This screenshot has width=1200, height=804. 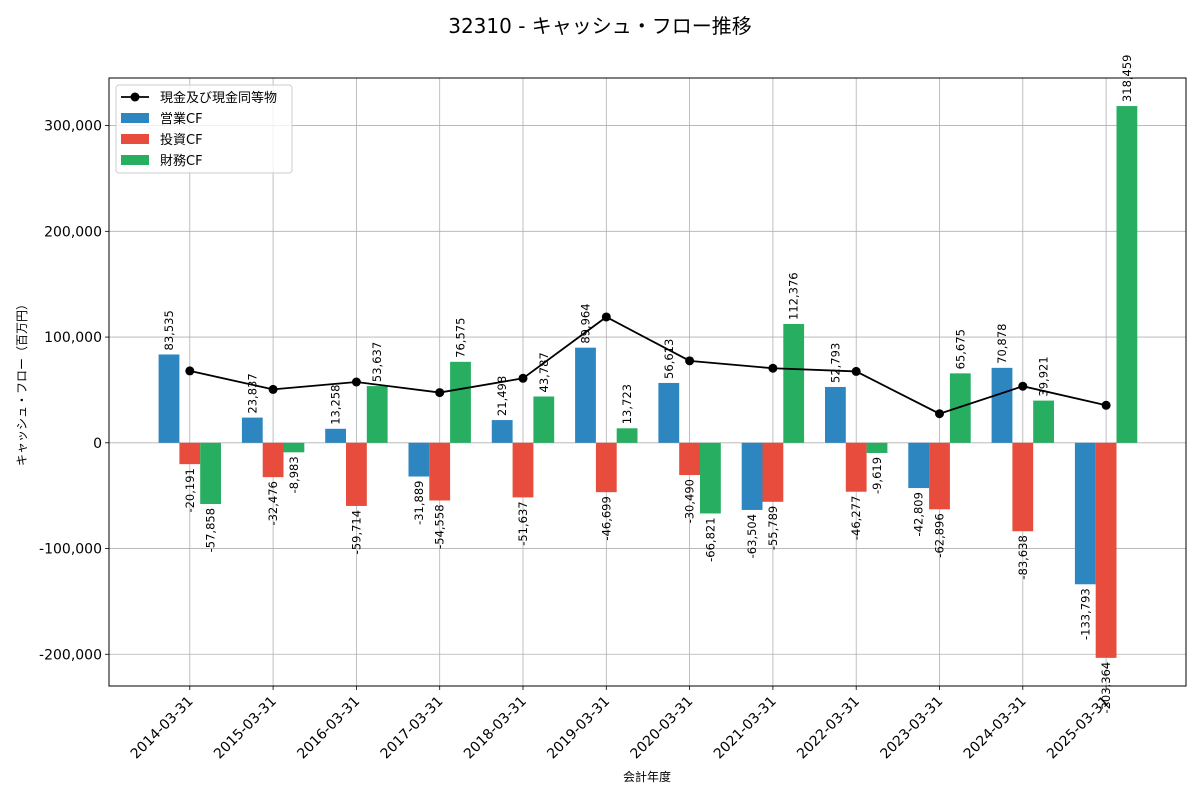 I want to click on bar-value-label: 65,675, so click(x=960, y=349).